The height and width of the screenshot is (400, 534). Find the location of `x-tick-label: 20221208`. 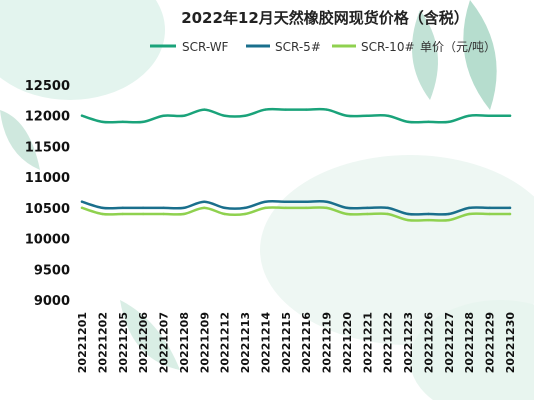

x-tick-label: 20221208 is located at coordinates (184, 342).